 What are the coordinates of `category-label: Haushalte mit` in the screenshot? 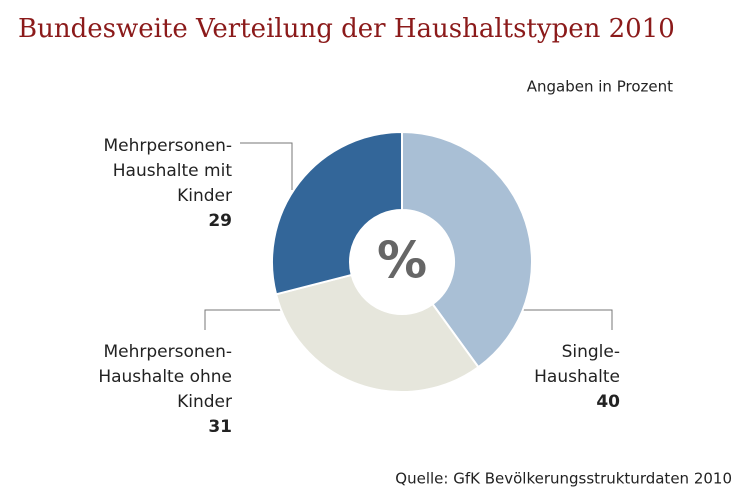 It's located at (173, 171).